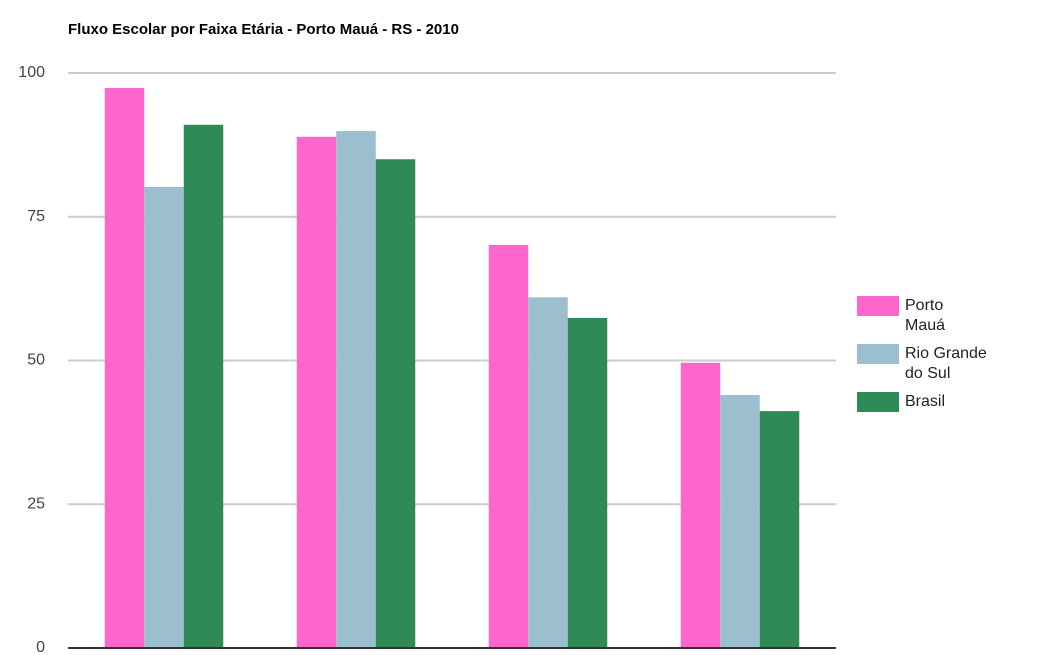 The height and width of the screenshot is (655, 1053). What do you see at coordinates (925, 315) in the screenshot?
I see `legend-label: Porto Mauá` at bounding box center [925, 315].